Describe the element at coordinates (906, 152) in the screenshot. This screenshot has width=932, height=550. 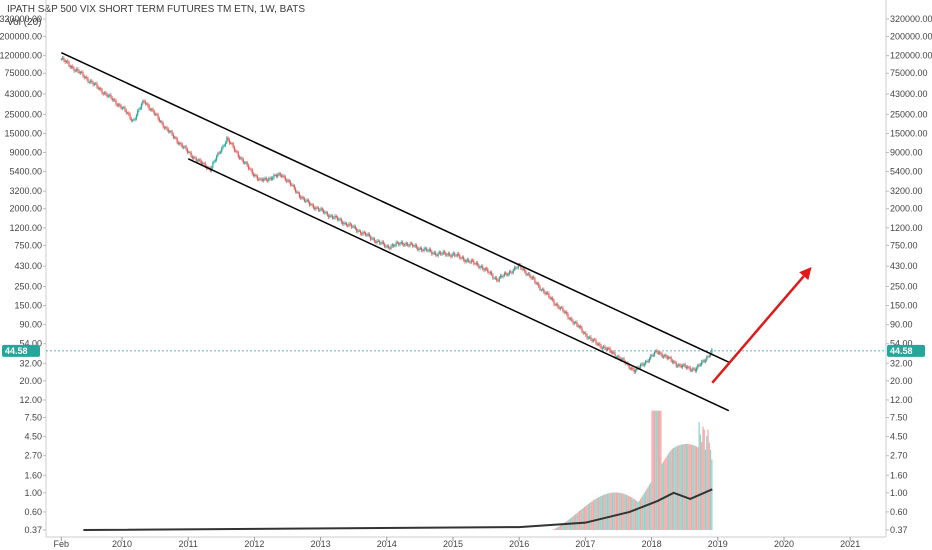
I see `price-tick-label-right: 9000.00` at that location.